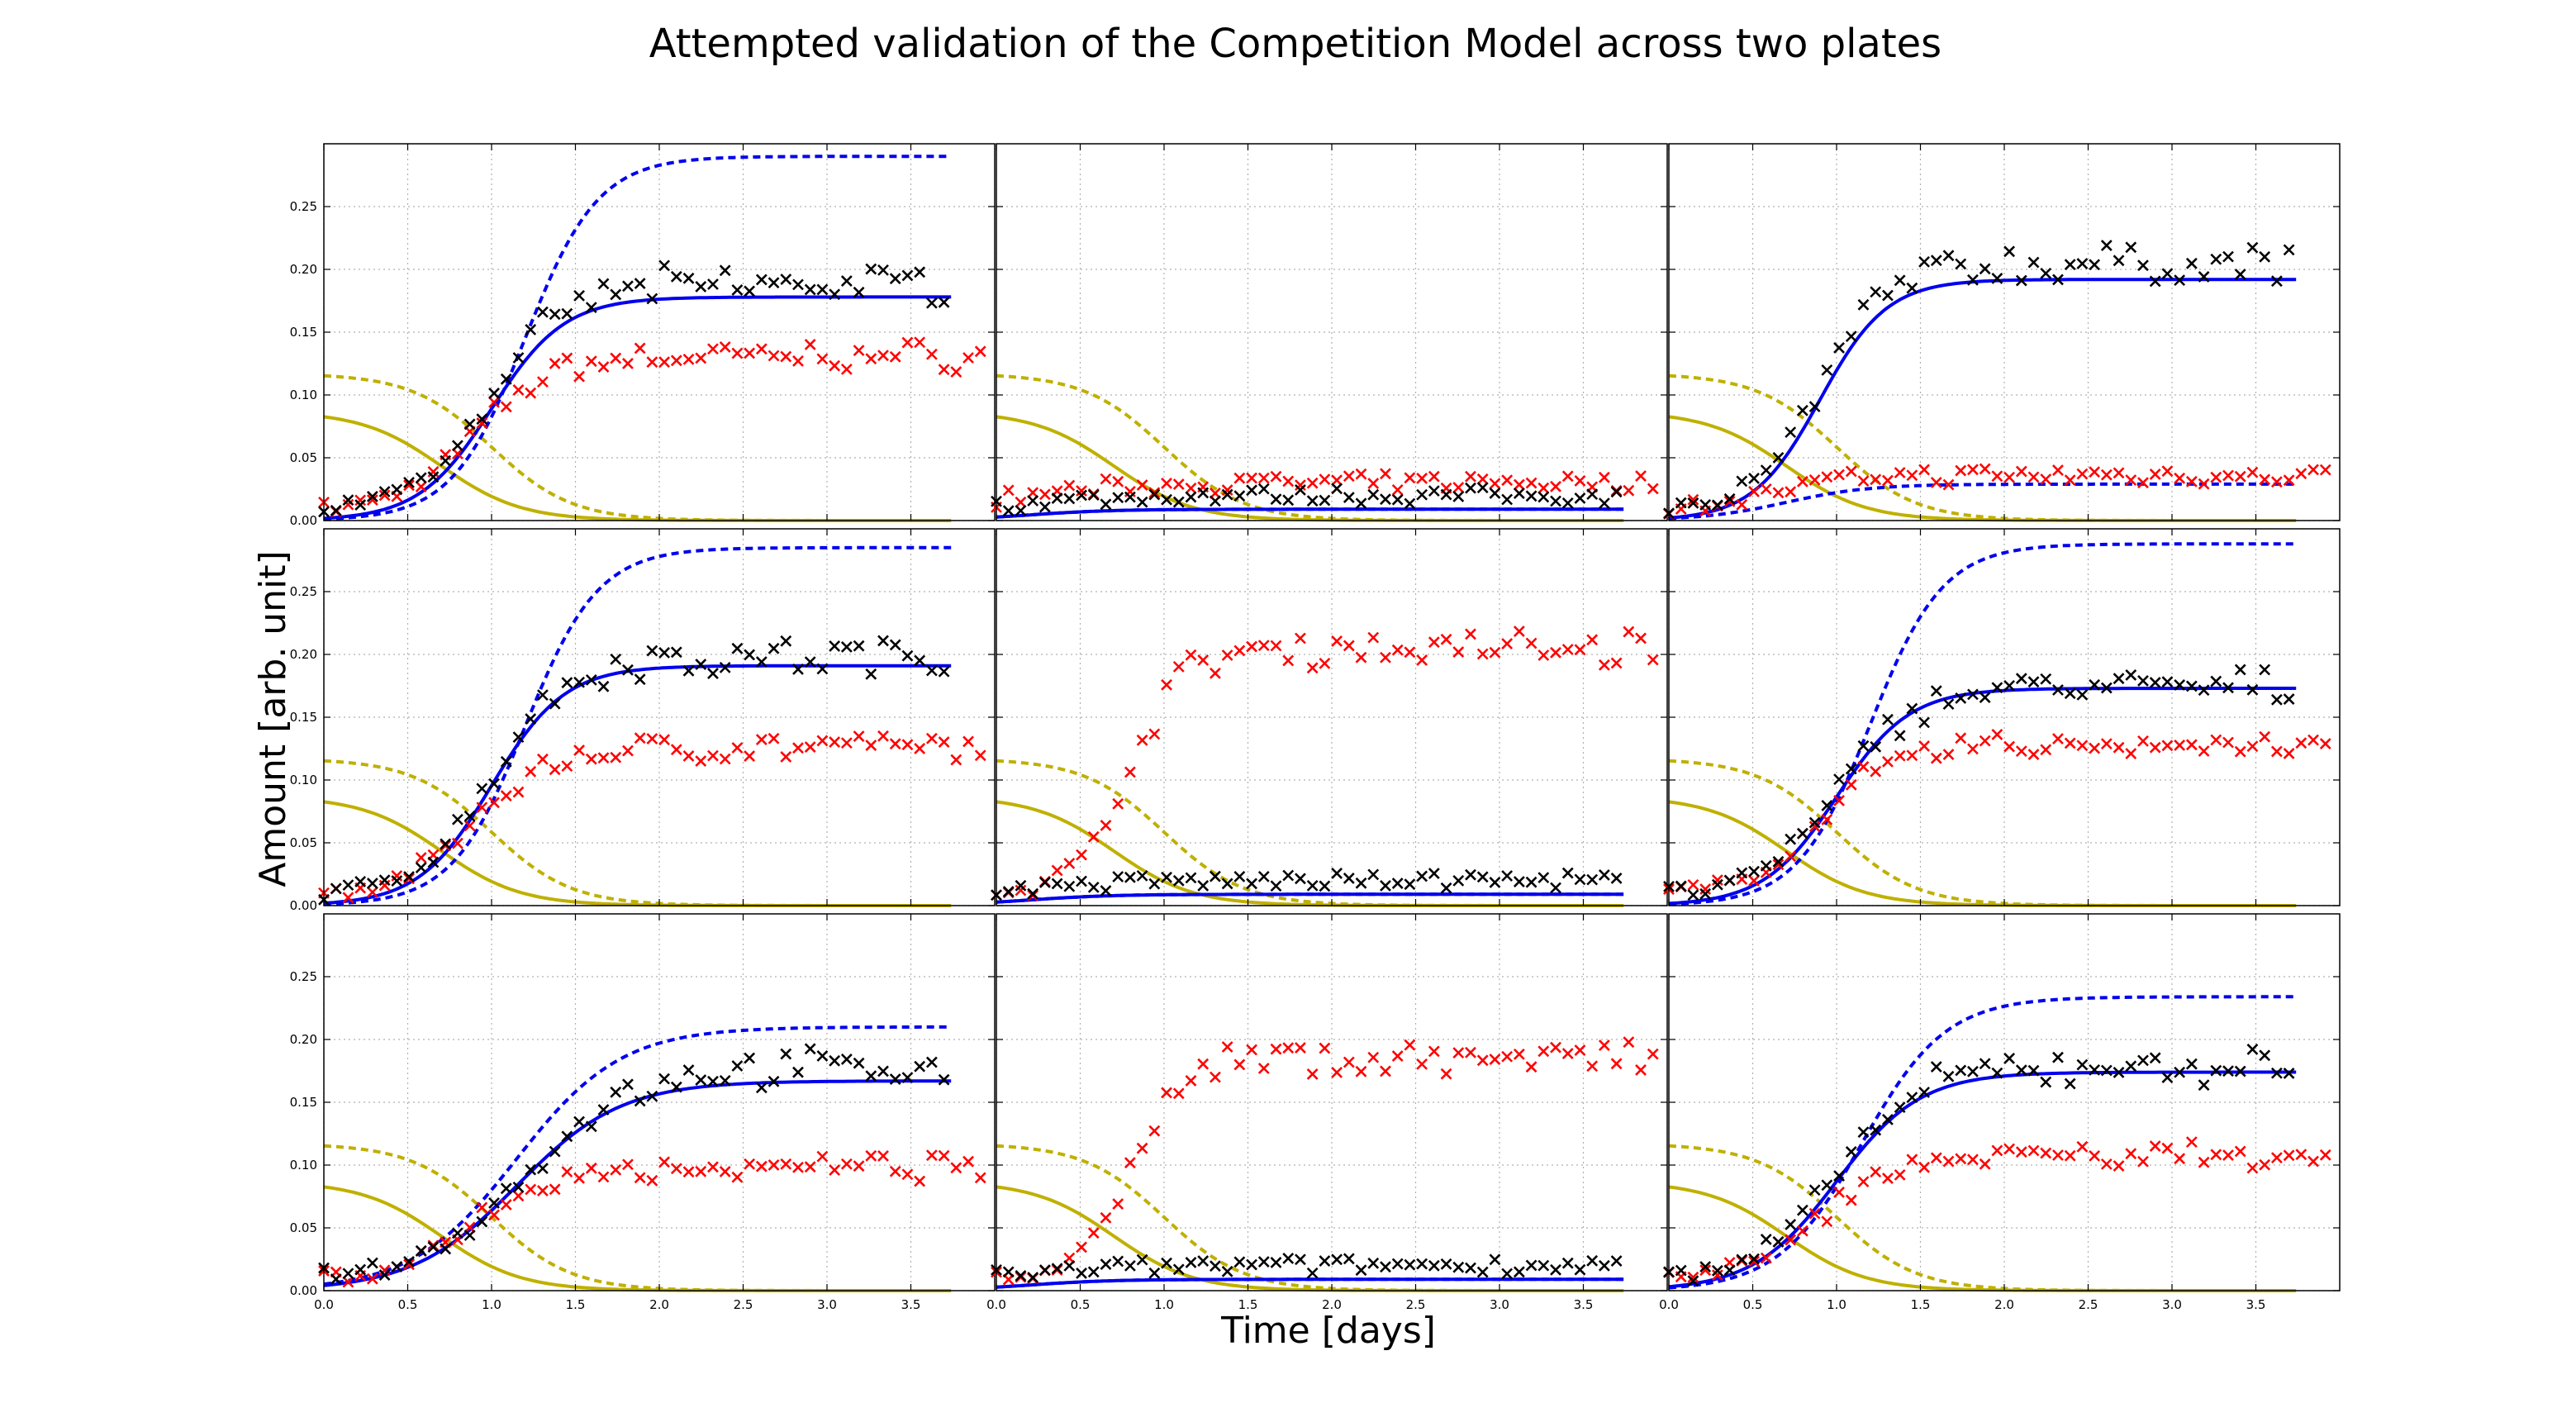  Describe the element at coordinates (303, 1227) in the screenshot. I see `y-tick-label: 0.05` at that location.